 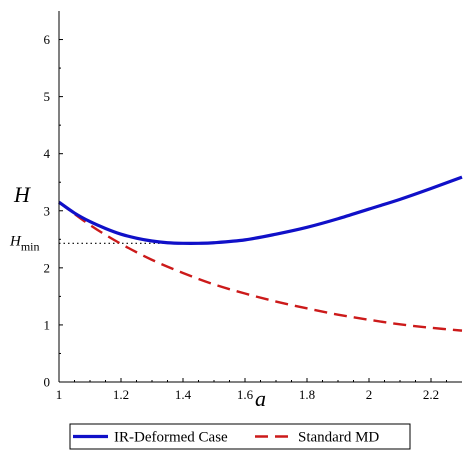 I want to click on legend-entry-ir-deformed: IR-Deformed Case, so click(x=171, y=438).